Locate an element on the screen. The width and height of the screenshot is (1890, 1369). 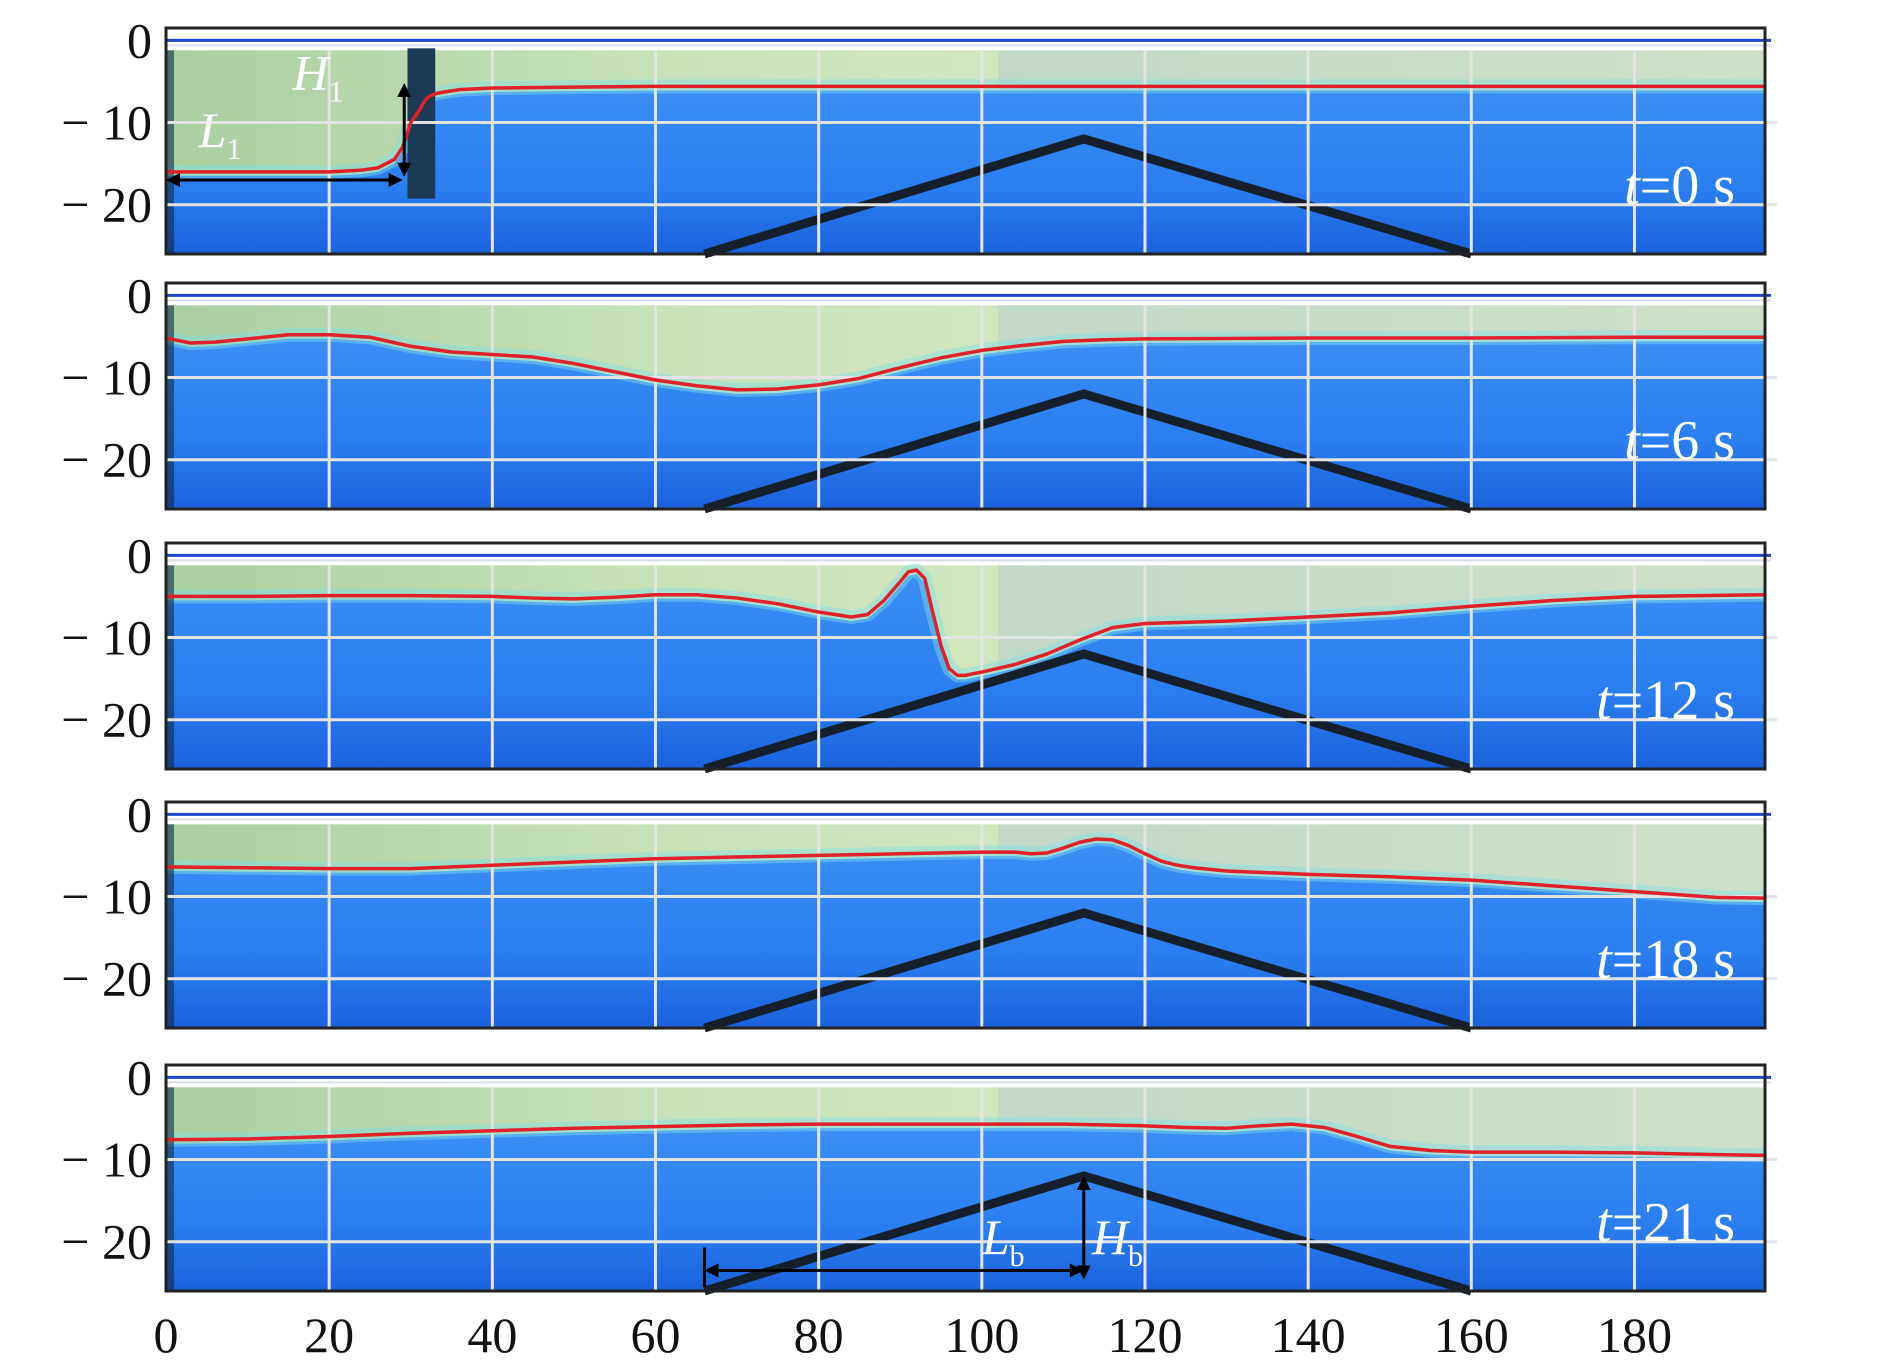
x-tick-label: 160 is located at coordinates (1471, 1335).